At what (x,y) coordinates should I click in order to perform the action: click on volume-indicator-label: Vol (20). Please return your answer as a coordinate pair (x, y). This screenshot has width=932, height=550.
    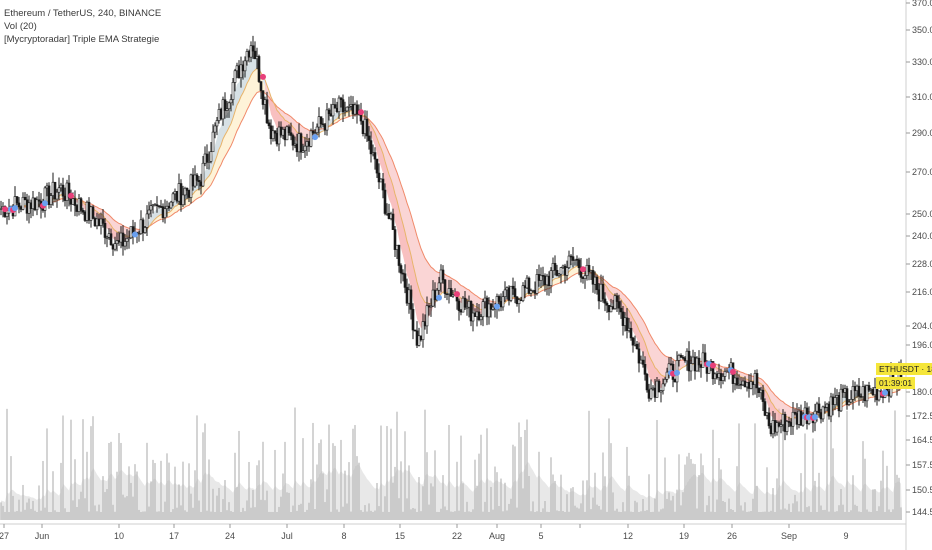
    Looking at the image, I should click on (20, 26).